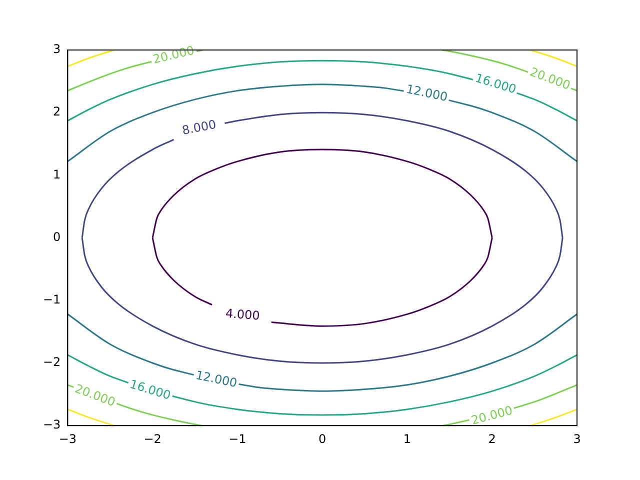  What do you see at coordinates (577, 439) in the screenshot?
I see `x-tick-label: 3` at bounding box center [577, 439].